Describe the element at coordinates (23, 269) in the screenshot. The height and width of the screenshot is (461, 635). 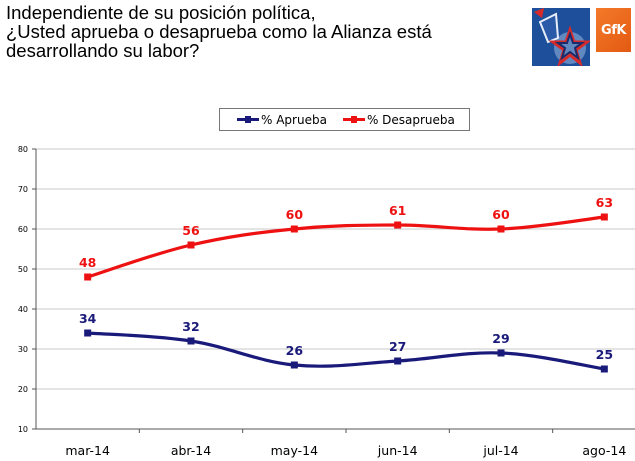
I see `y-tick-label: 50` at that location.